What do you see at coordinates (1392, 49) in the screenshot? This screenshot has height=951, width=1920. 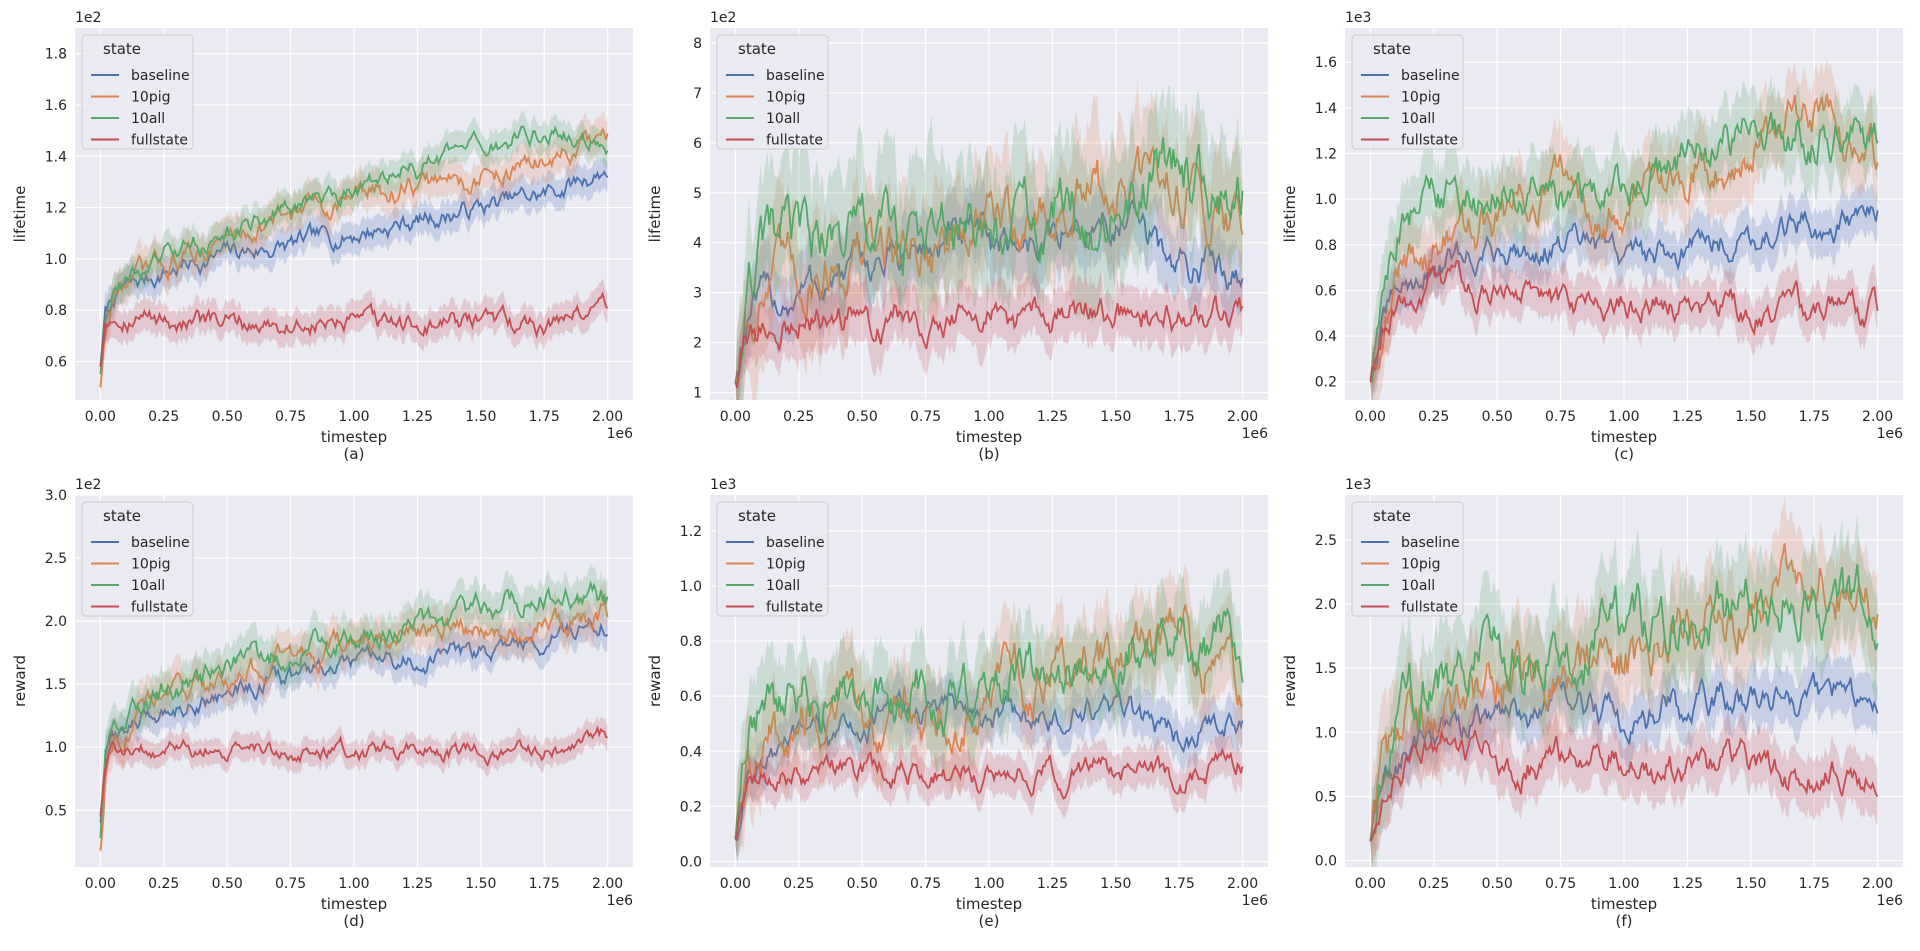 I see `legend-title: state` at bounding box center [1392, 49].